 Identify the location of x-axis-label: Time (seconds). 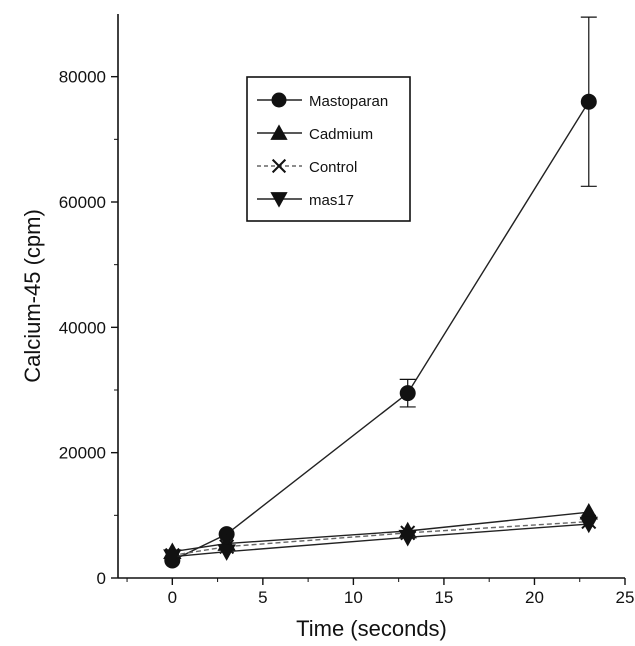
(371, 628).